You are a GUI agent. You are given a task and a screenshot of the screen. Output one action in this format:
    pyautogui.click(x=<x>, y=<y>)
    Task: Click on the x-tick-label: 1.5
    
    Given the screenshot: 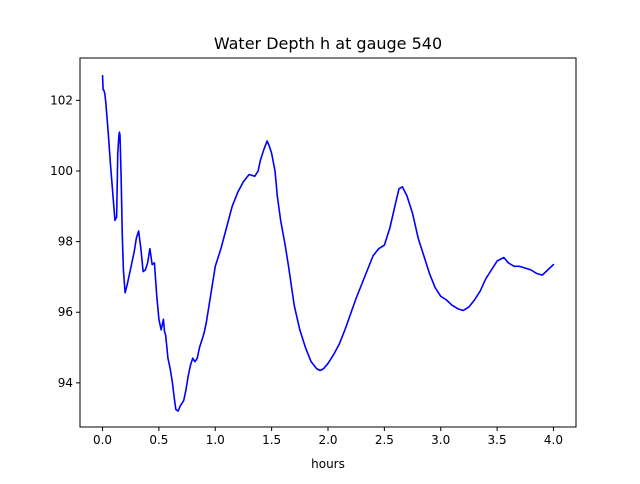 What is the action you would take?
    pyautogui.click(x=271, y=440)
    